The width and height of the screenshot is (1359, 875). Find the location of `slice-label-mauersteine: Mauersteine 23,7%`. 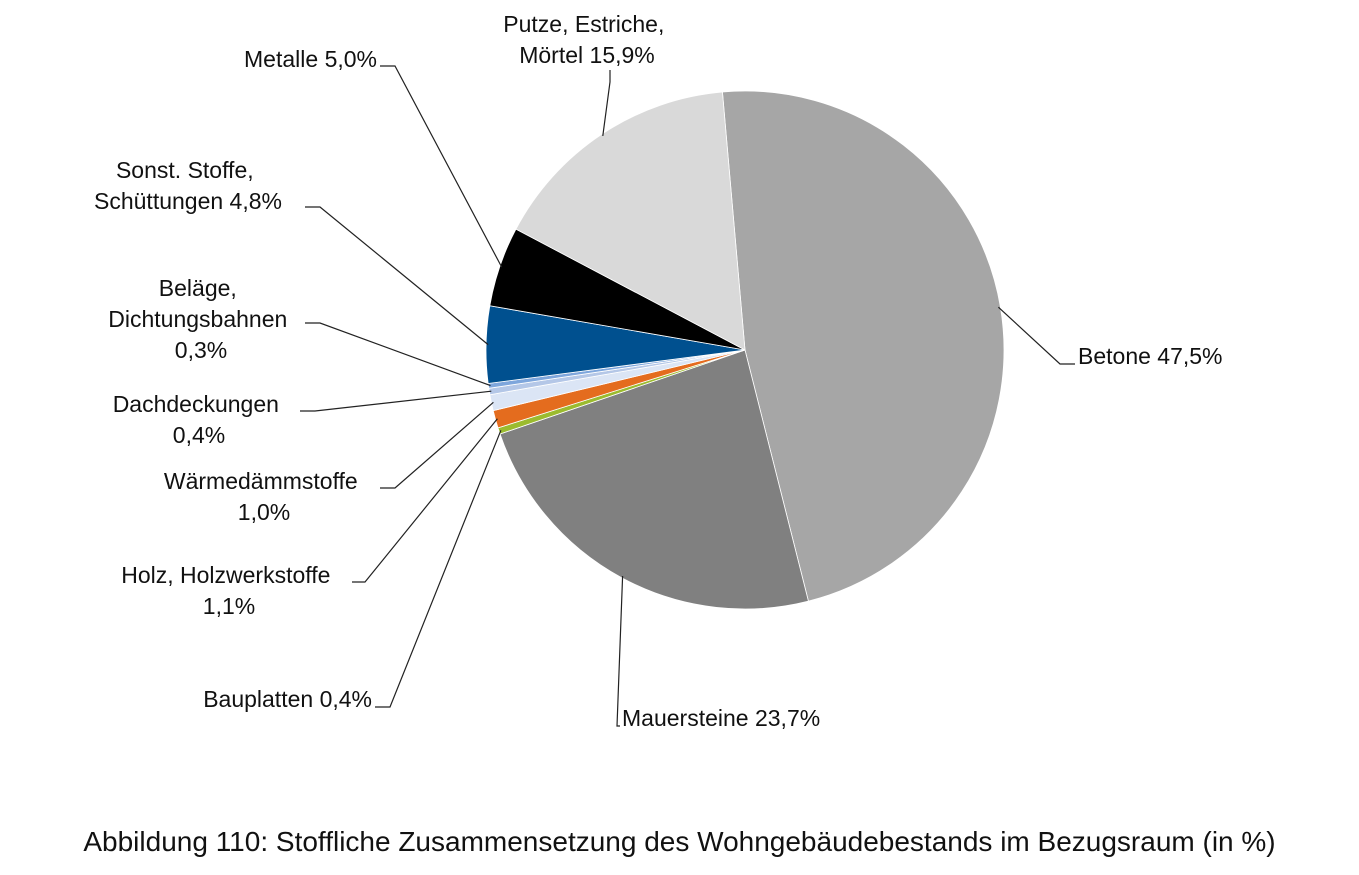

slice-label-mauersteine: Mauersteine 23,7% is located at coordinates (721, 718).